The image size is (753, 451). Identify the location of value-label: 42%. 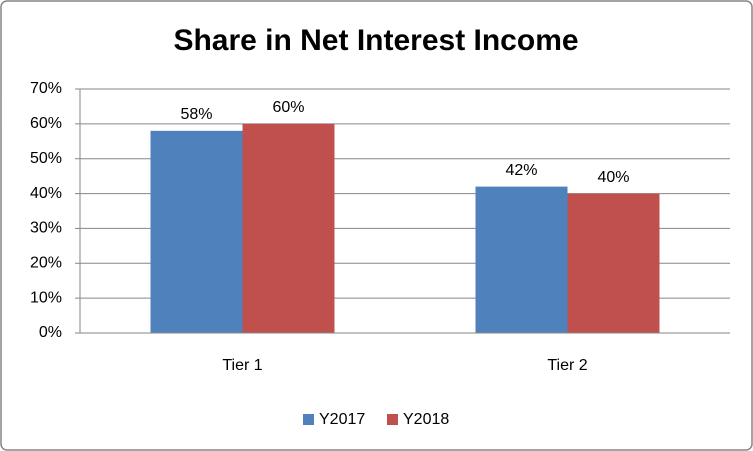
(521, 170).